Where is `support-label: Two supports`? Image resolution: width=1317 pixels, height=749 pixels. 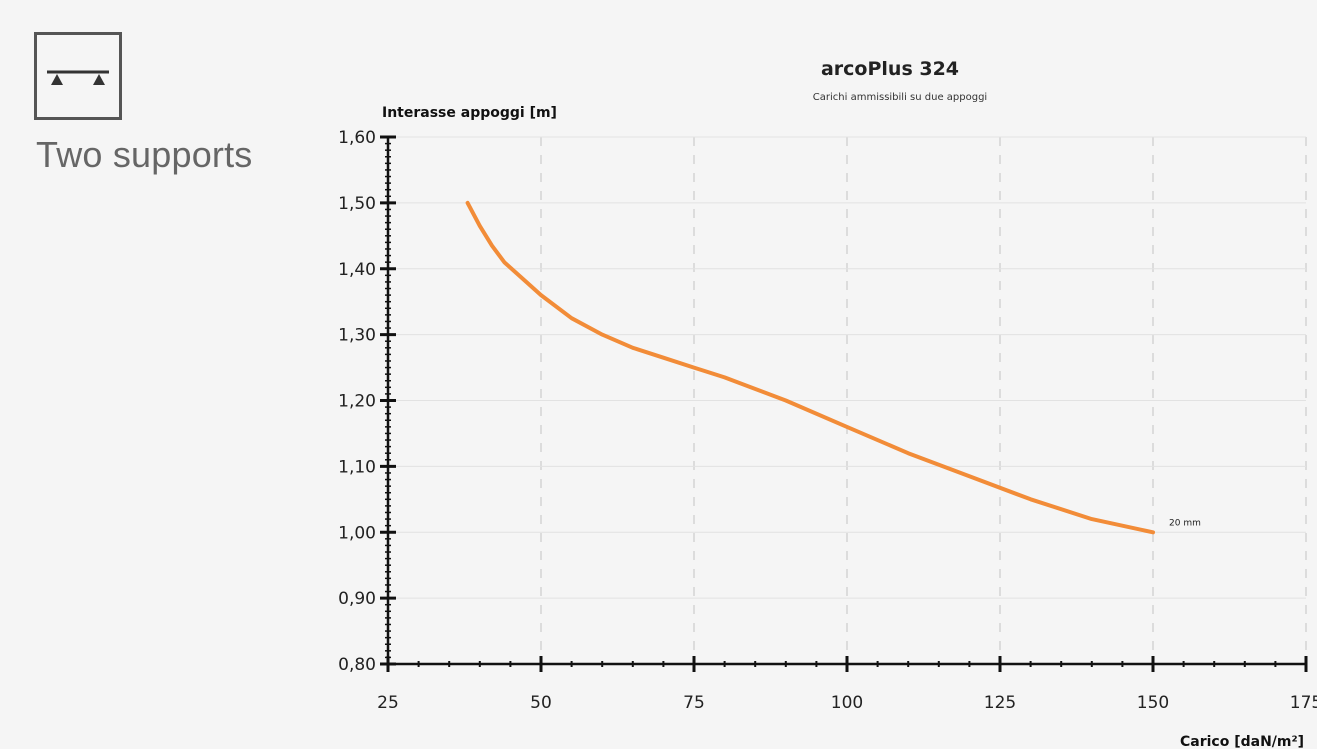 support-label: Two supports is located at coordinates (144, 154).